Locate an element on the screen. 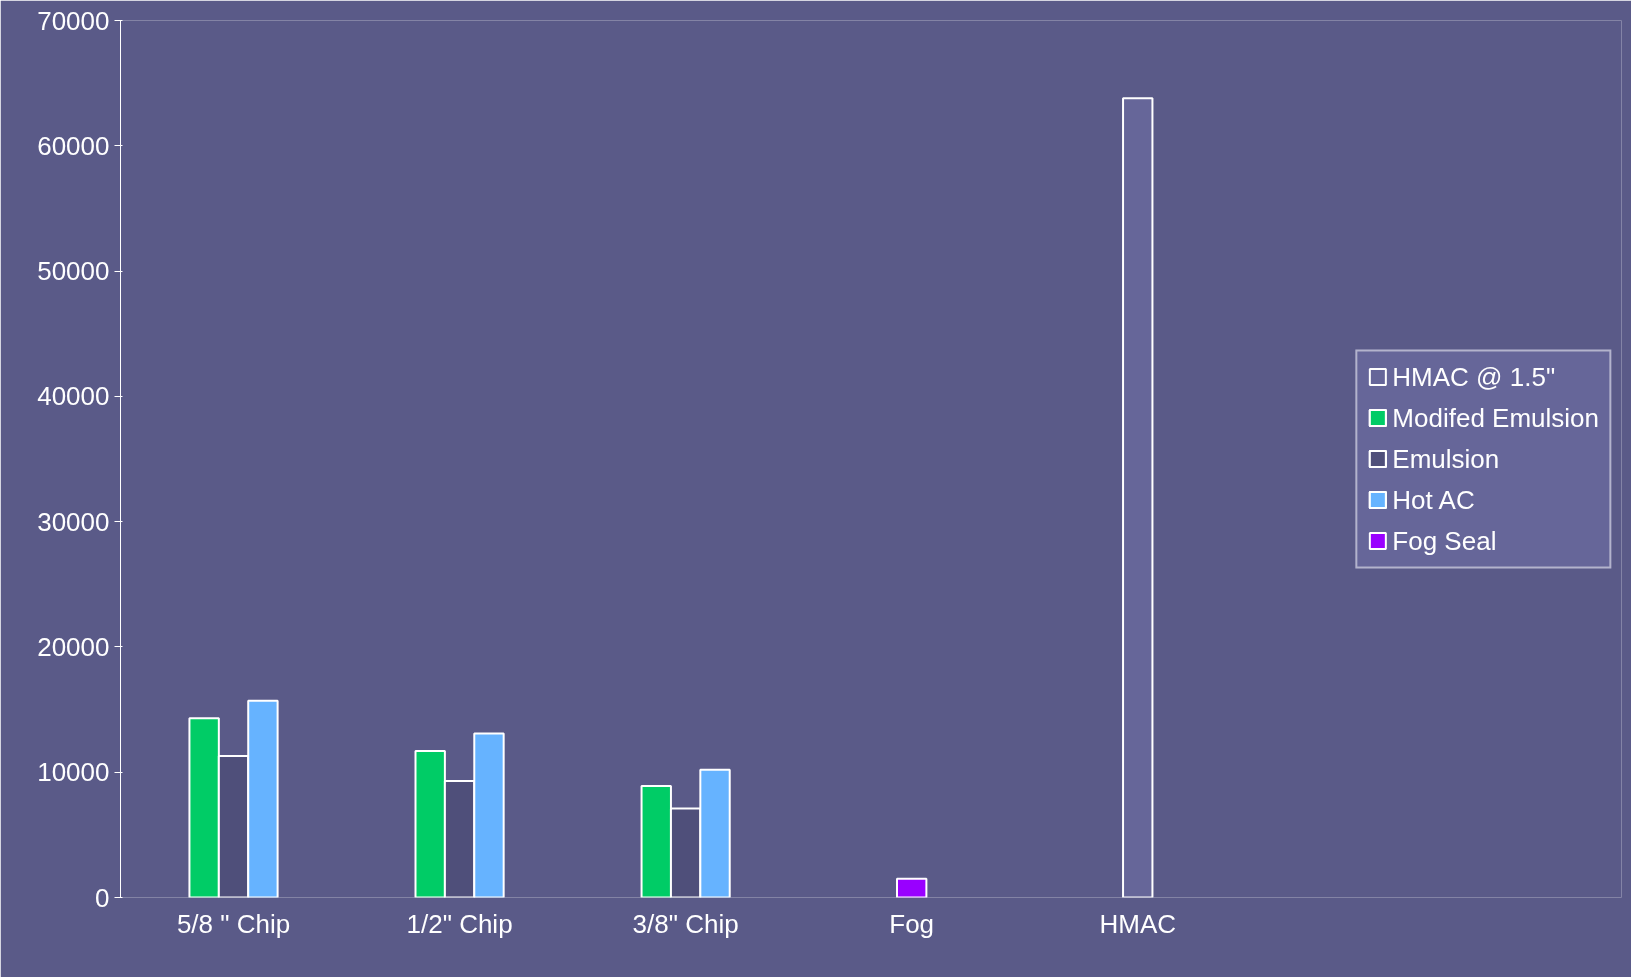 This screenshot has height=977, width=1631. y-tick-label: 0 is located at coordinates (102, 897).